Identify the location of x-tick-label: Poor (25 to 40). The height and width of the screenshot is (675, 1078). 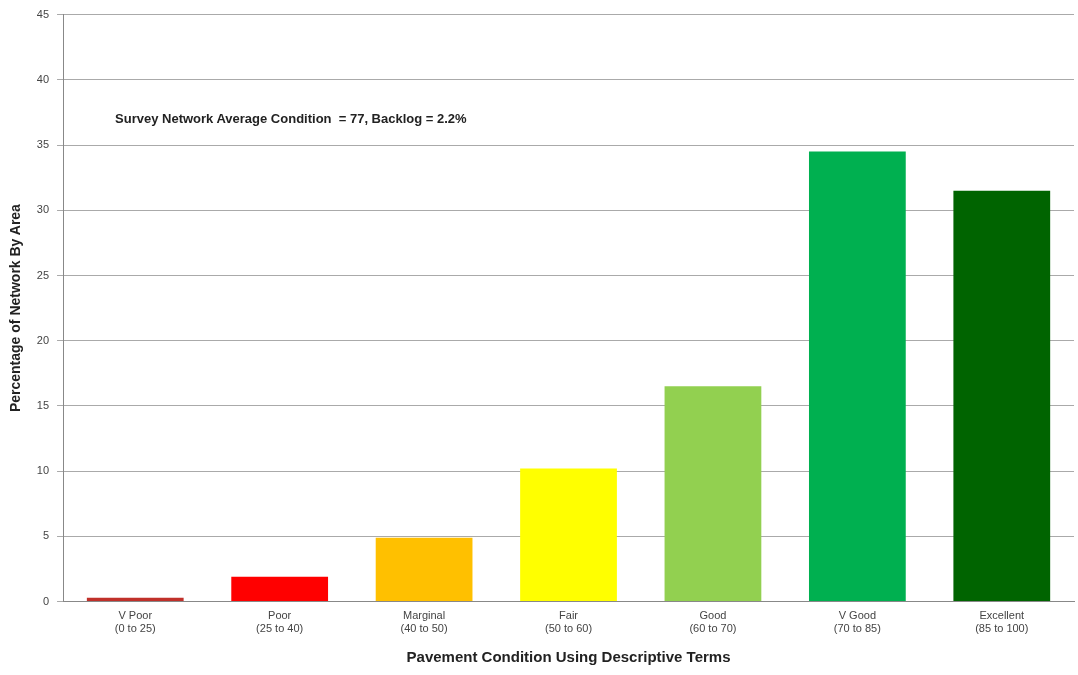
(280, 622).